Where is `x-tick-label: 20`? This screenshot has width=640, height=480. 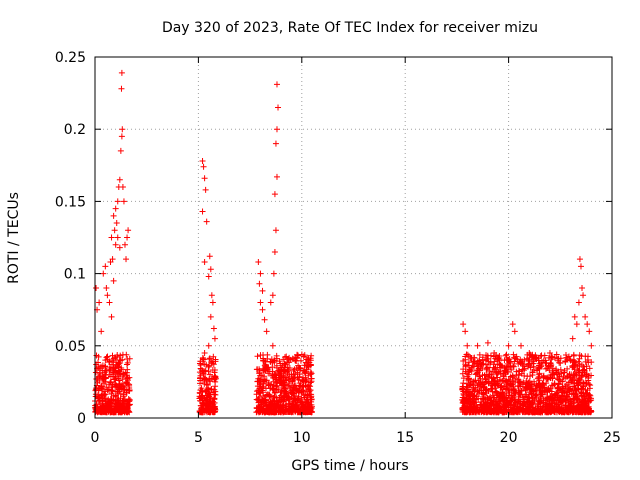 x-tick-label: 20 is located at coordinates (509, 438).